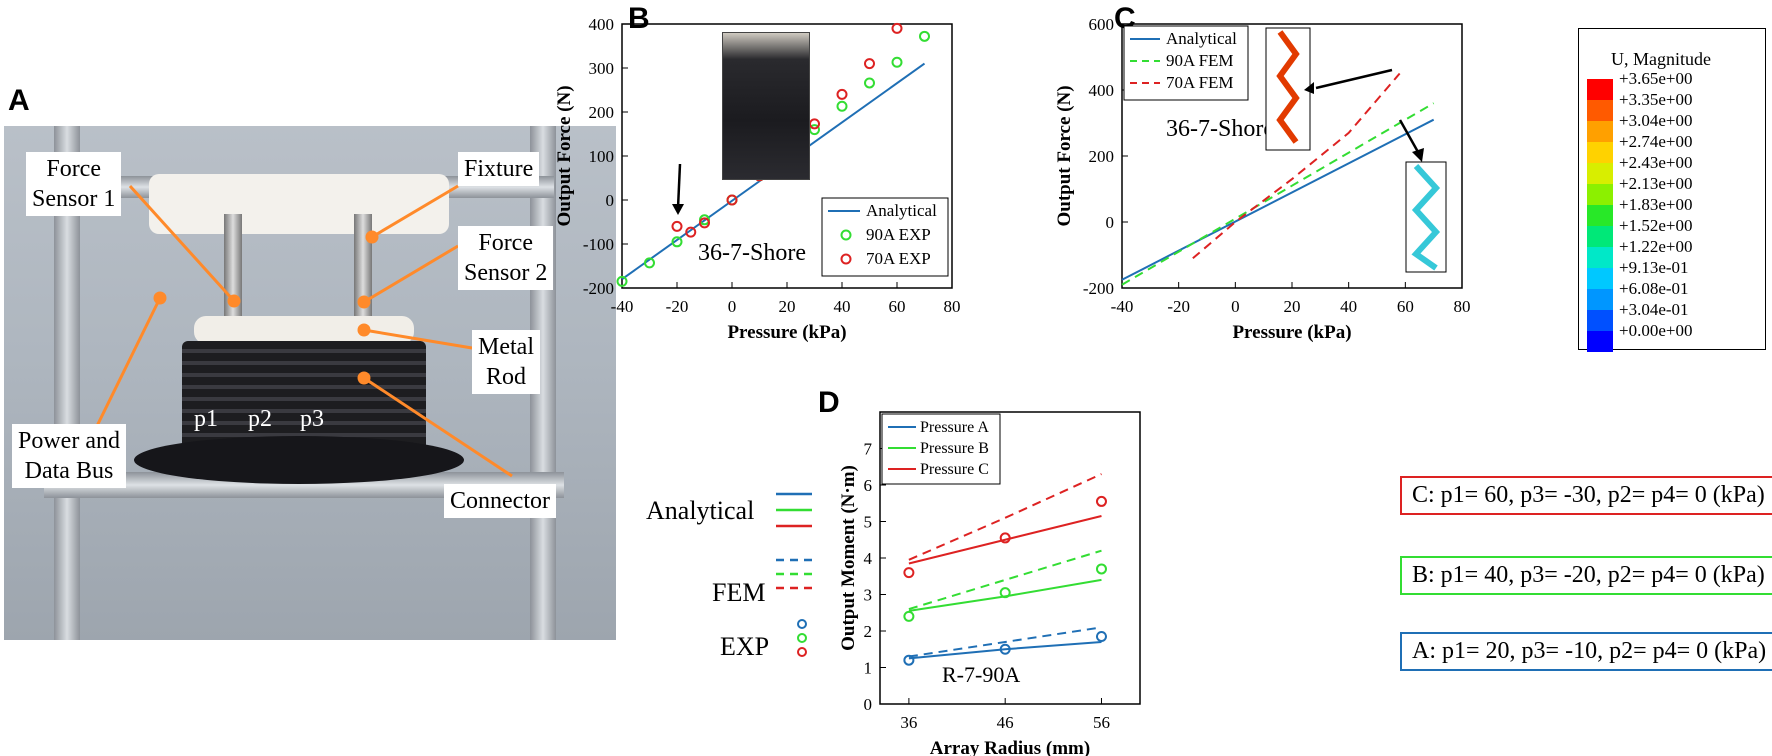 Image resolution: width=1772 pixels, height=756 pixels. I want to click on y-tick-label: 300, so click(602, 68).